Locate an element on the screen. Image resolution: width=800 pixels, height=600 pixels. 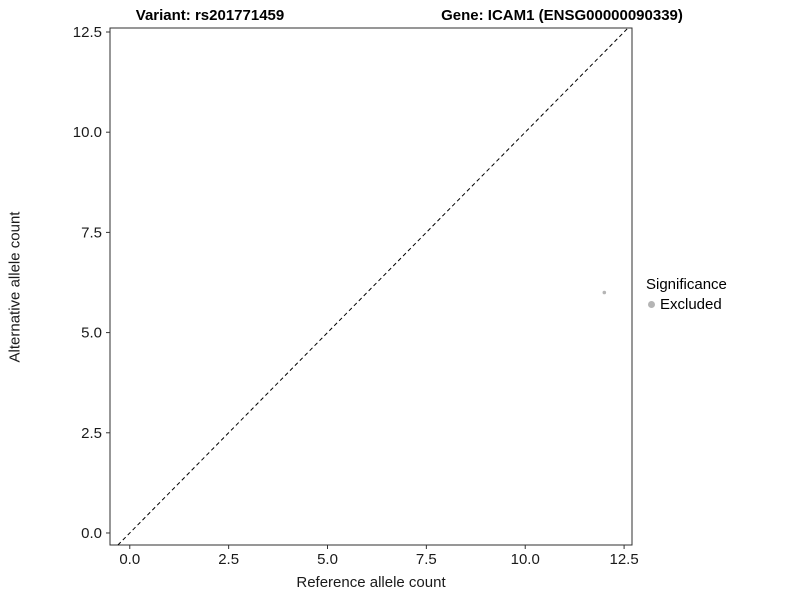
x-tick-label: 0.0 is located at coordinates (129, 559).